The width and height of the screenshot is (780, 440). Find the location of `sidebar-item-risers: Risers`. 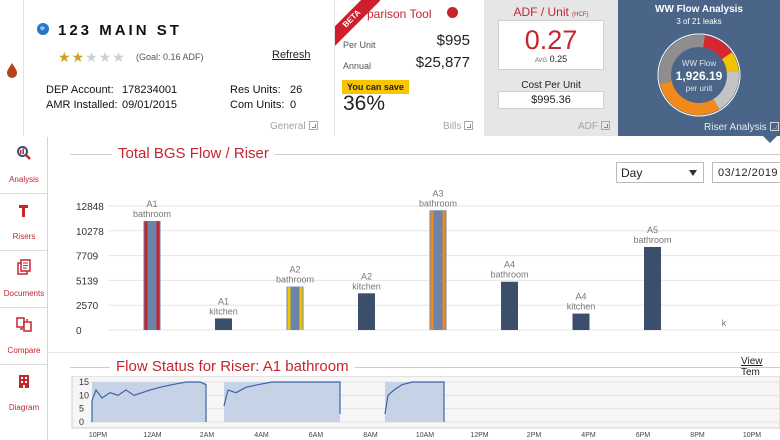

sidebar-item-risers: Risers is located at coordinates (24, 222).